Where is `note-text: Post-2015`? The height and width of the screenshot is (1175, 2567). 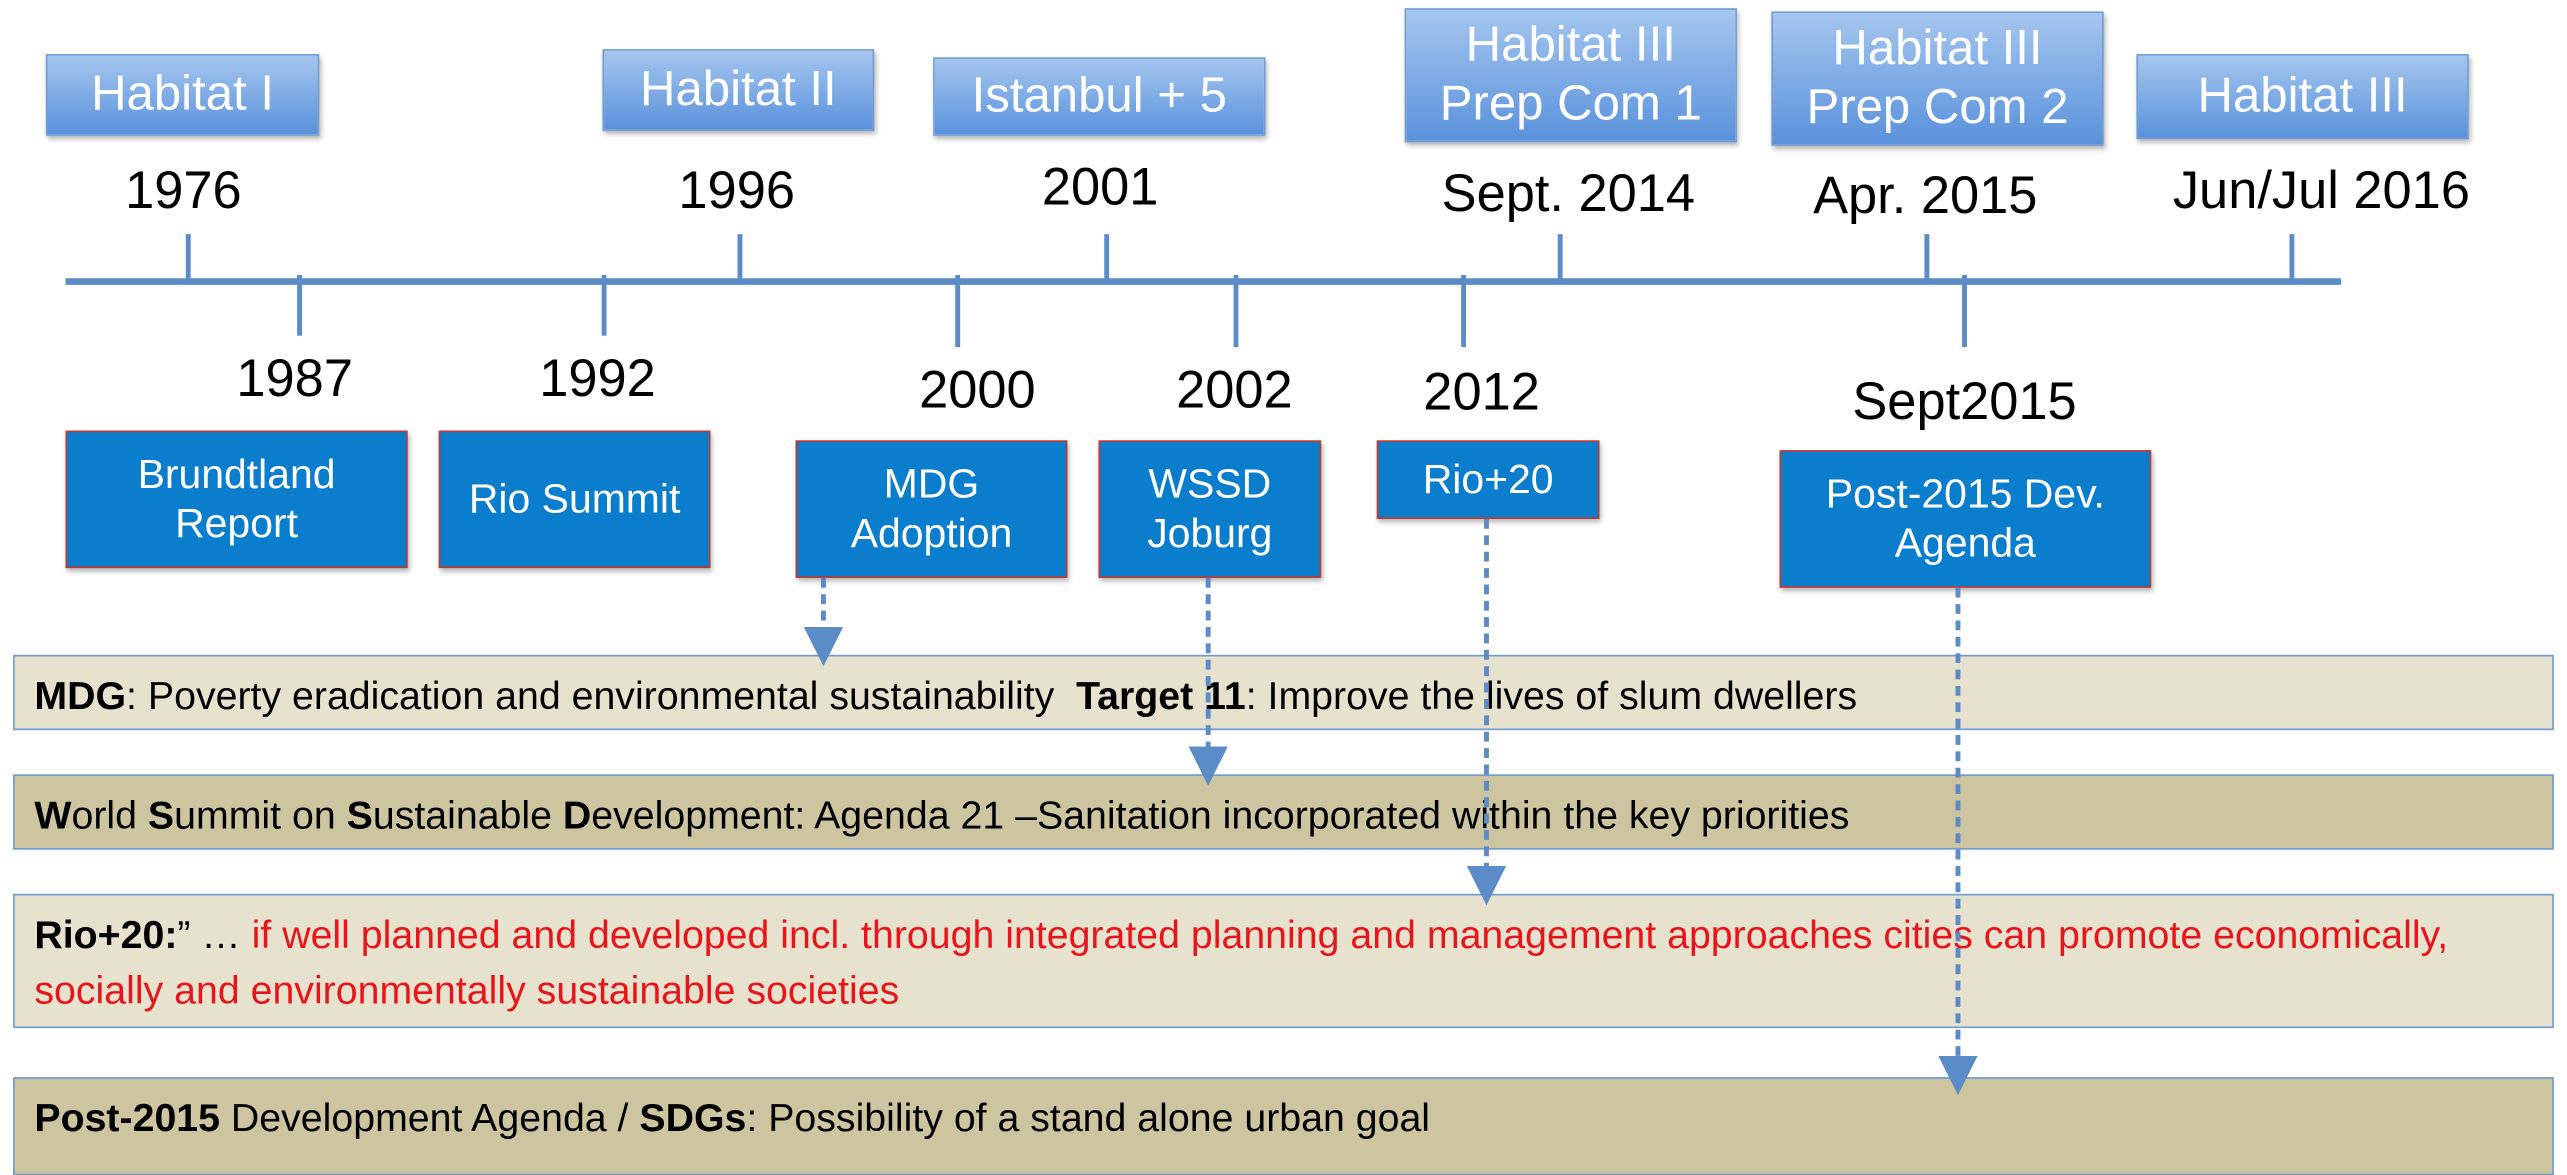
note-text: Post-2015 is located at coordinates (127, 1119).